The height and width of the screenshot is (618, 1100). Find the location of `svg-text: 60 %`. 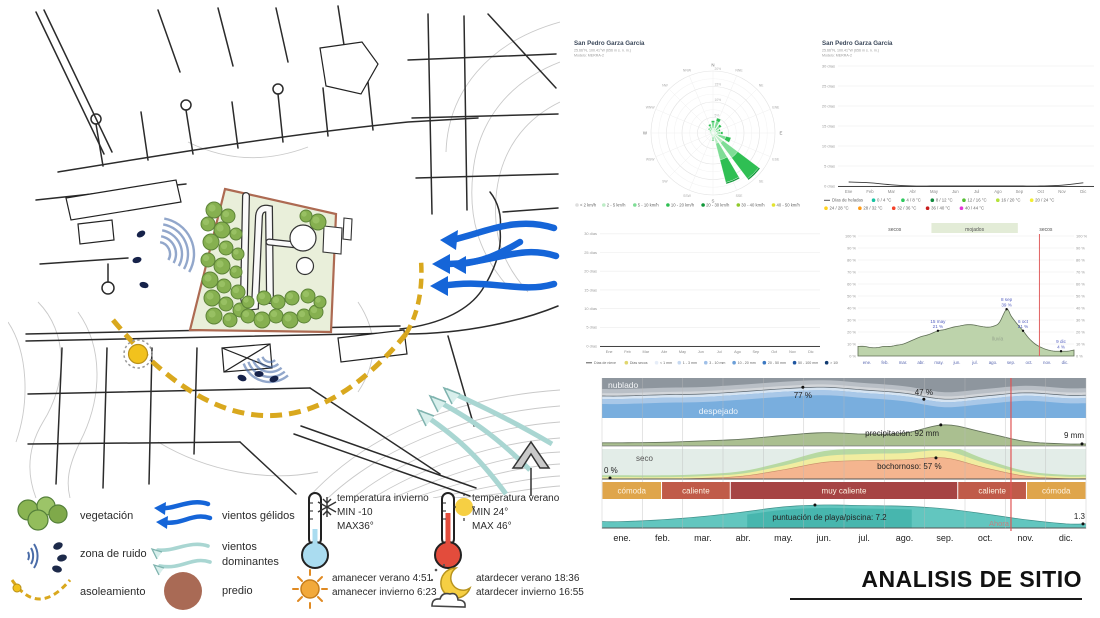

svg-text: 60 % is located at coordinates (1080, 283).